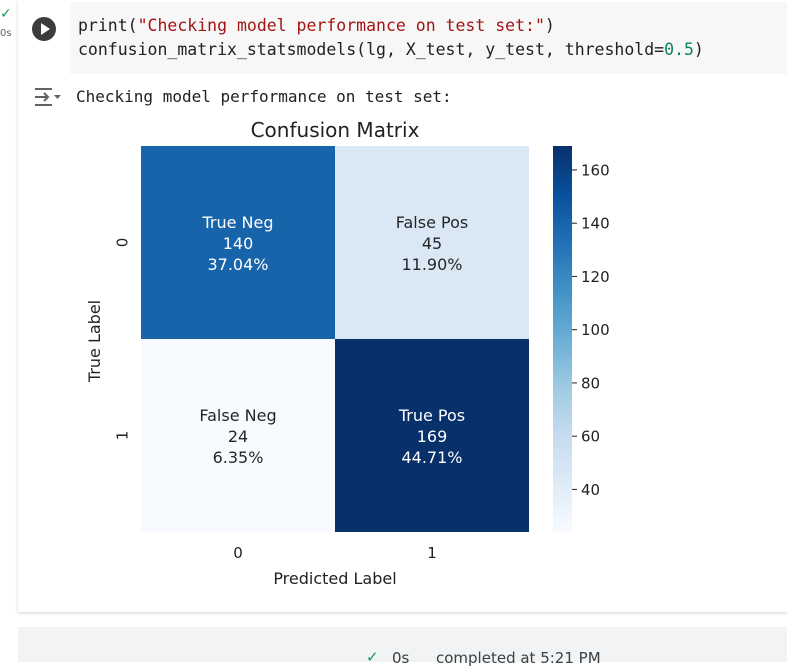  I want to click on x-tick-label: 0, so click(238, 553).